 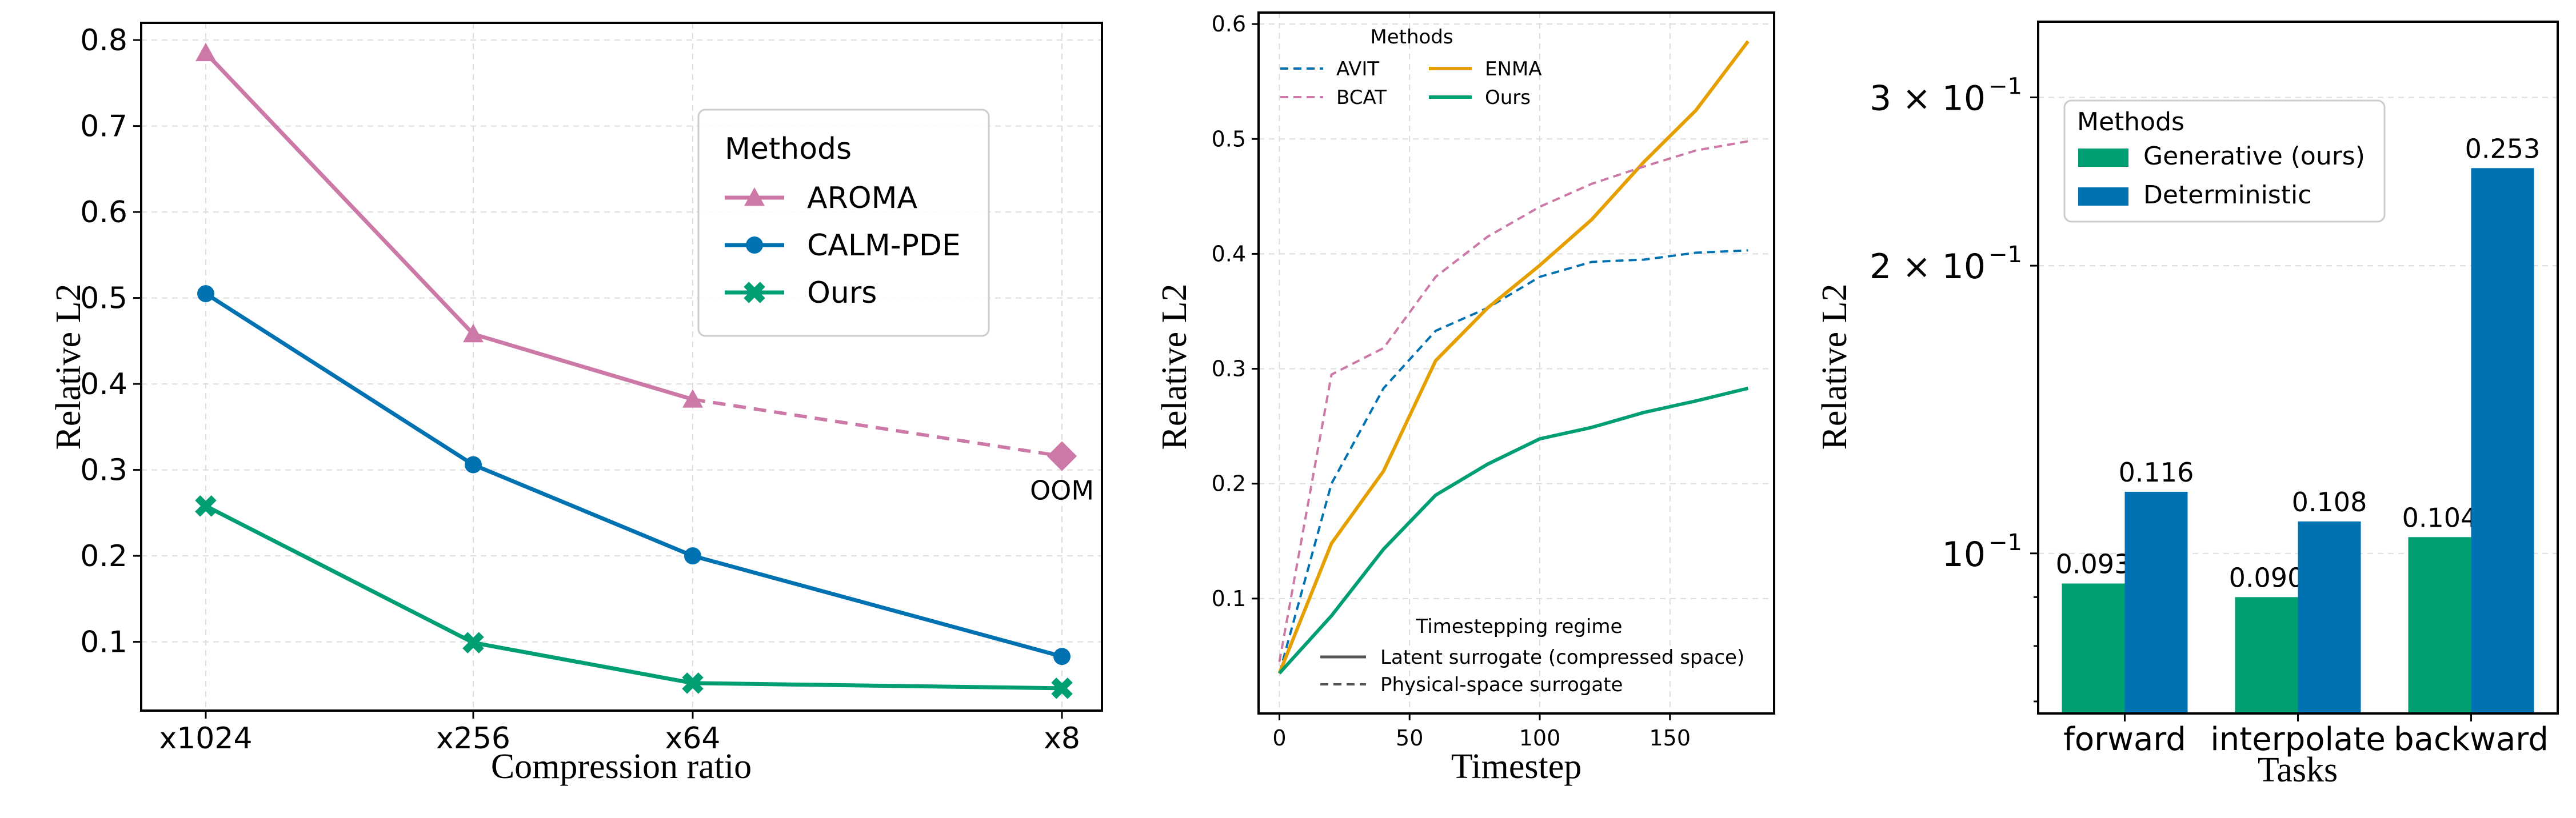 I want to click on panel1-xlabel: Compression ratio, so click(x=621, y=766).